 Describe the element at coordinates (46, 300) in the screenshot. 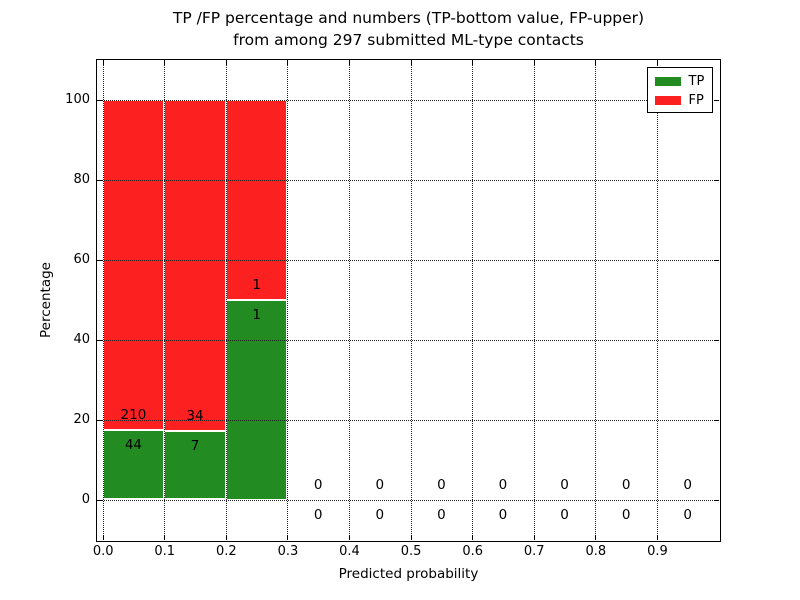

I see `y-axis-label: Percentage` at that location.